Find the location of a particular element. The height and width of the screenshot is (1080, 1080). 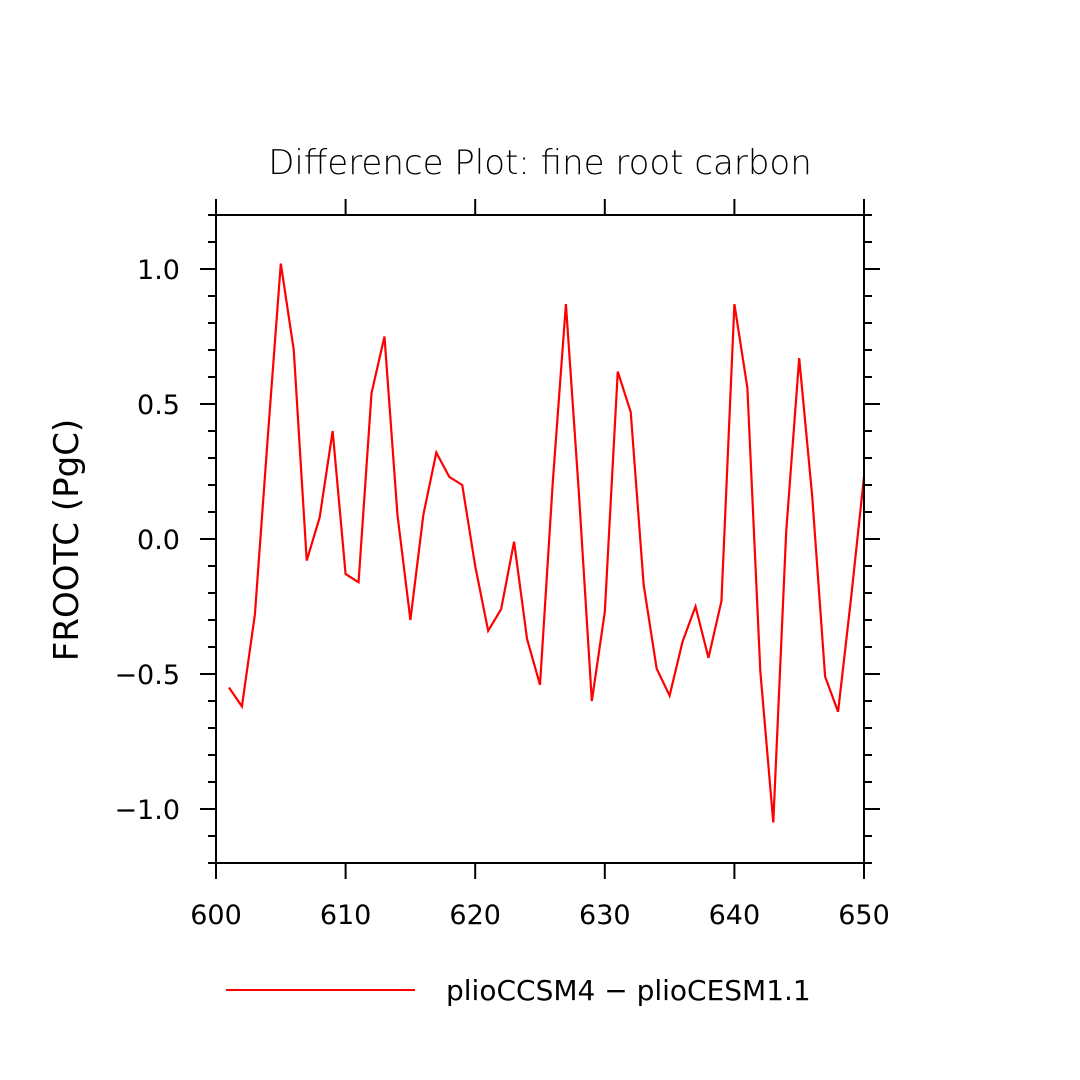

y-tick-label: −1.0 is located at coordinates (147, 810).